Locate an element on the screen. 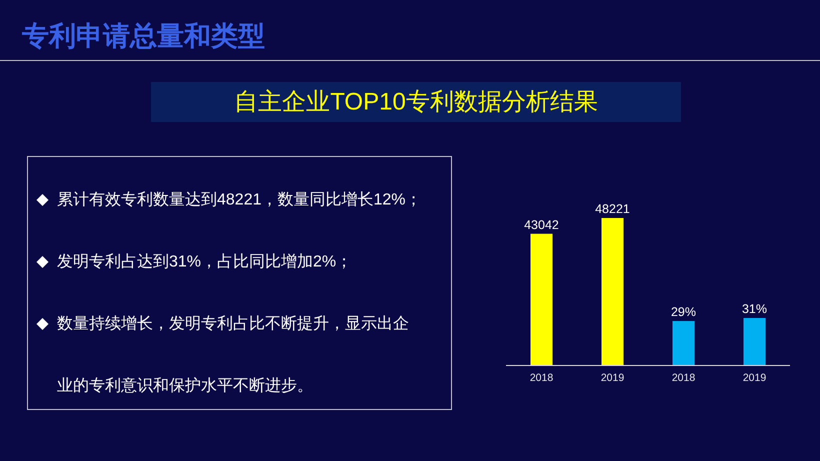  text: 发明专利占达到31%，占比同比增加2%； is located at coordinates (204, 261).